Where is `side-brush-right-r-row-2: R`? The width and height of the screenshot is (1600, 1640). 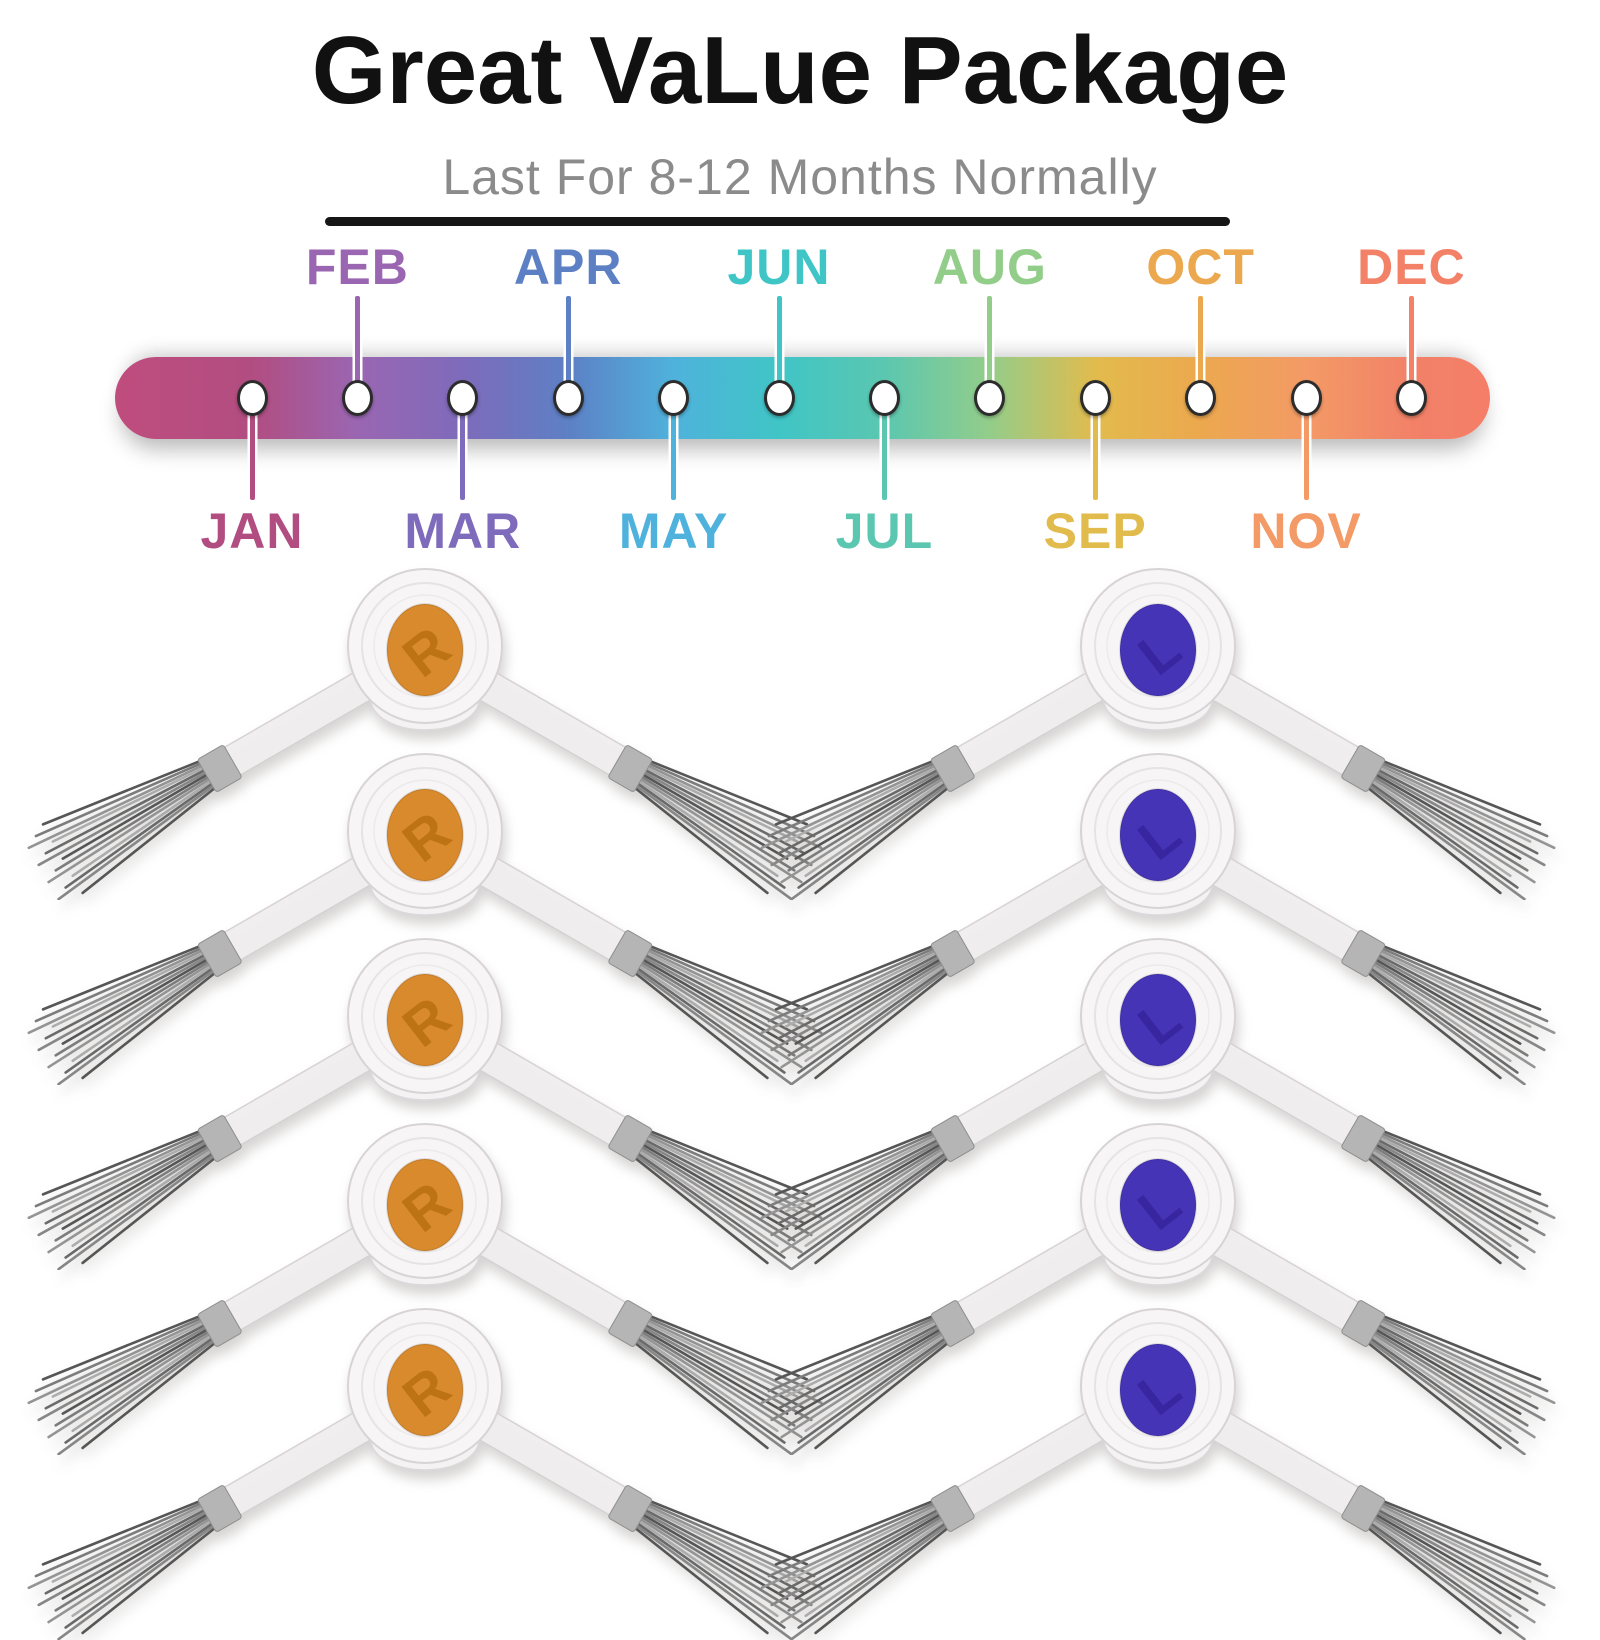
side-brush-right-r-row-2: R is located at coordinates (462, 915).